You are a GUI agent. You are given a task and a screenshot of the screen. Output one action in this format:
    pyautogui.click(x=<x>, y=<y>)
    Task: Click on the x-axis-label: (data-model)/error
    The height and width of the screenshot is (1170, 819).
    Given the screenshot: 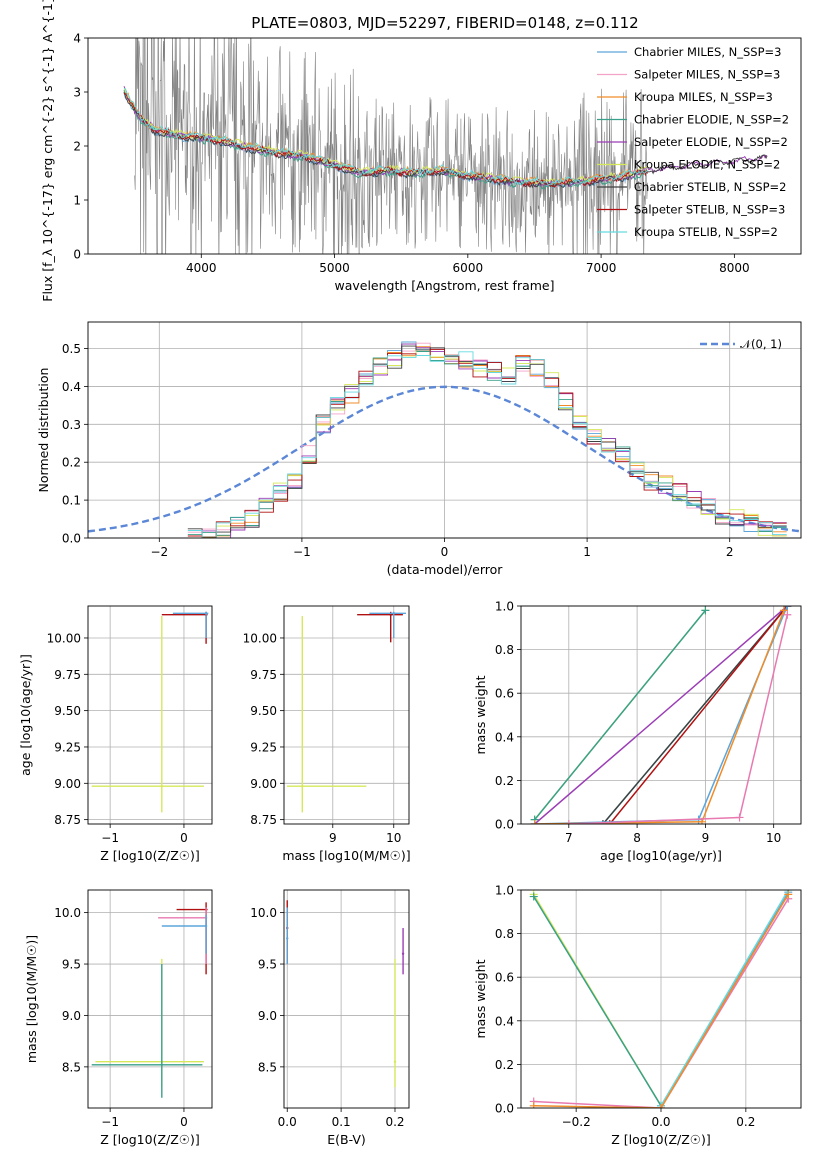 What is the action you would take?
    pyautogui.click(x=445, y=569)
    